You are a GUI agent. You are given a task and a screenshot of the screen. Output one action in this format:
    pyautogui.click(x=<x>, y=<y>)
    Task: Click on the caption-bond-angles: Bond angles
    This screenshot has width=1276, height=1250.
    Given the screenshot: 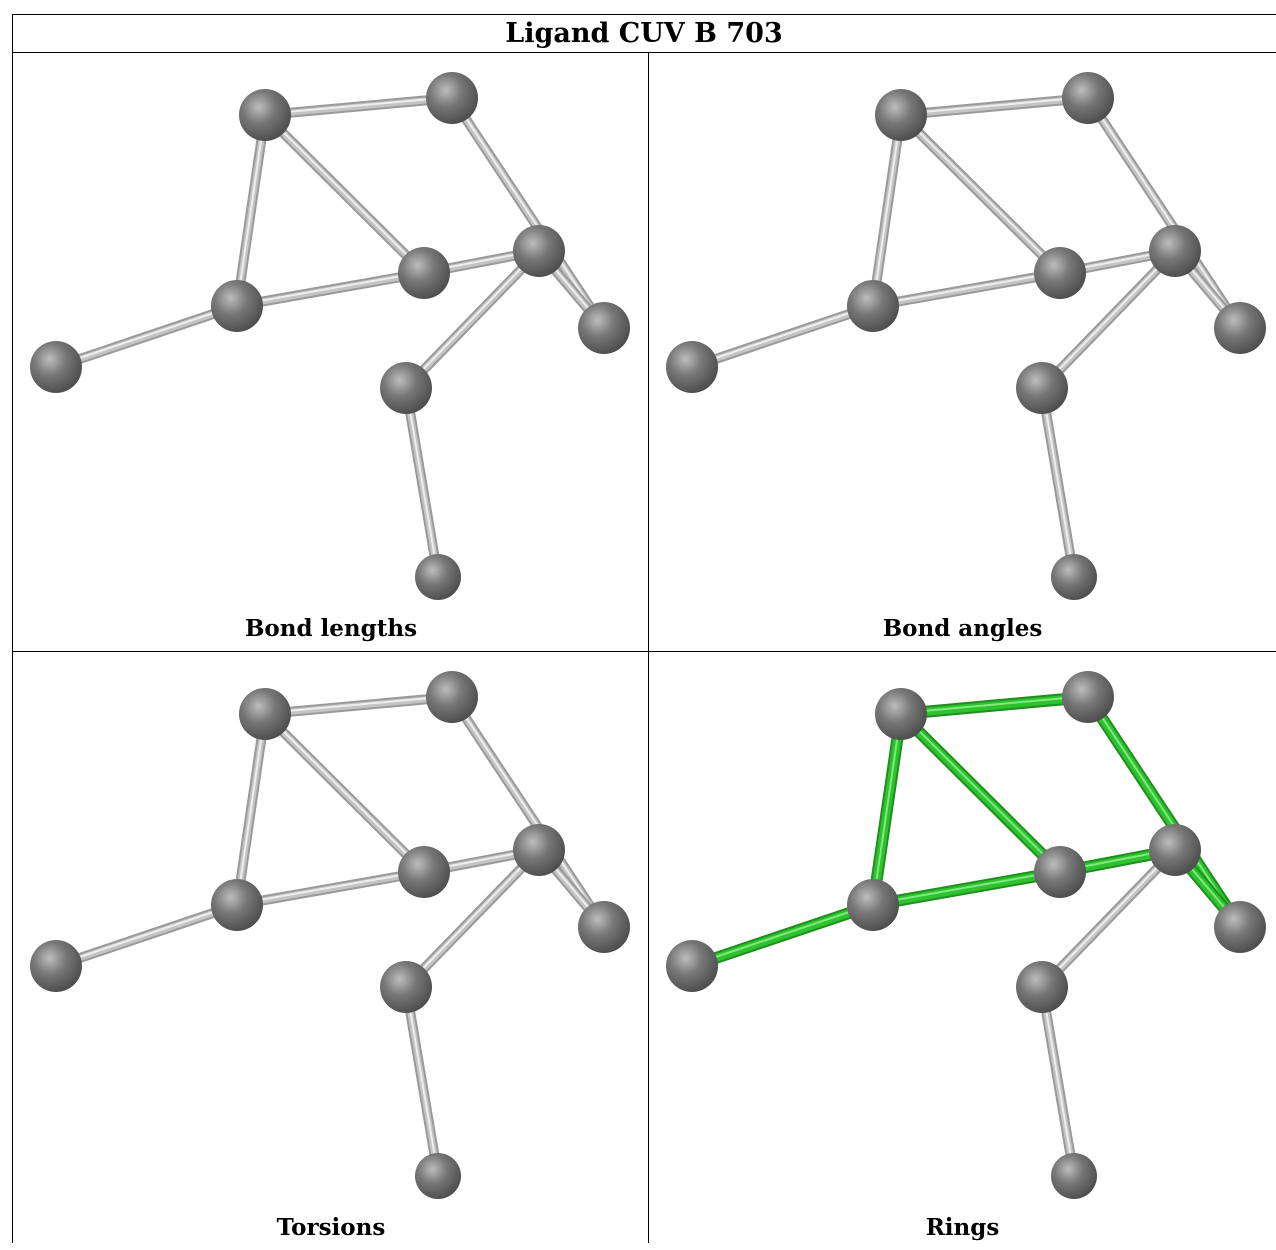 What is the action you would take?
    pyautogui.click(x=962, y=628)
    